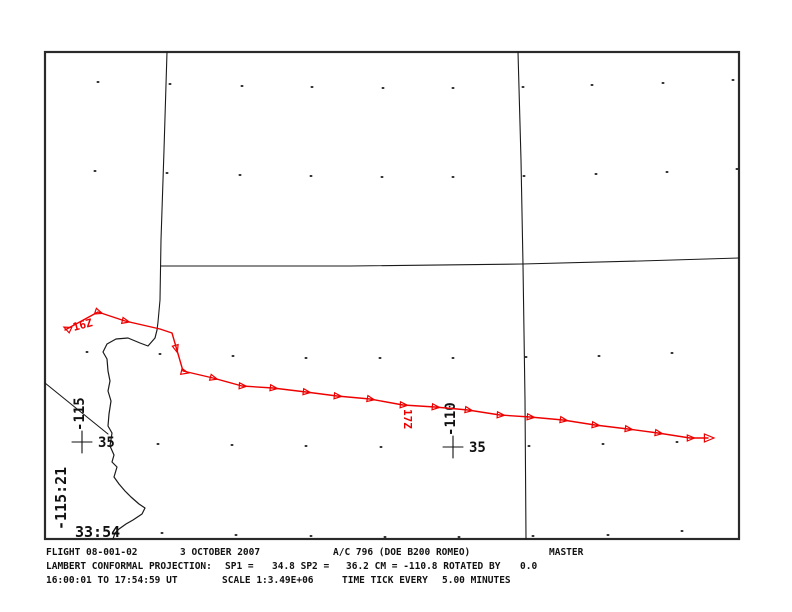 Image resolution: width=792 pixels, height=612 pixels. What do you see at coordinates (385, 580) in the screenshot?
I see `tick-label: TIME TICK EVERY` at bounding box center [385, 580].